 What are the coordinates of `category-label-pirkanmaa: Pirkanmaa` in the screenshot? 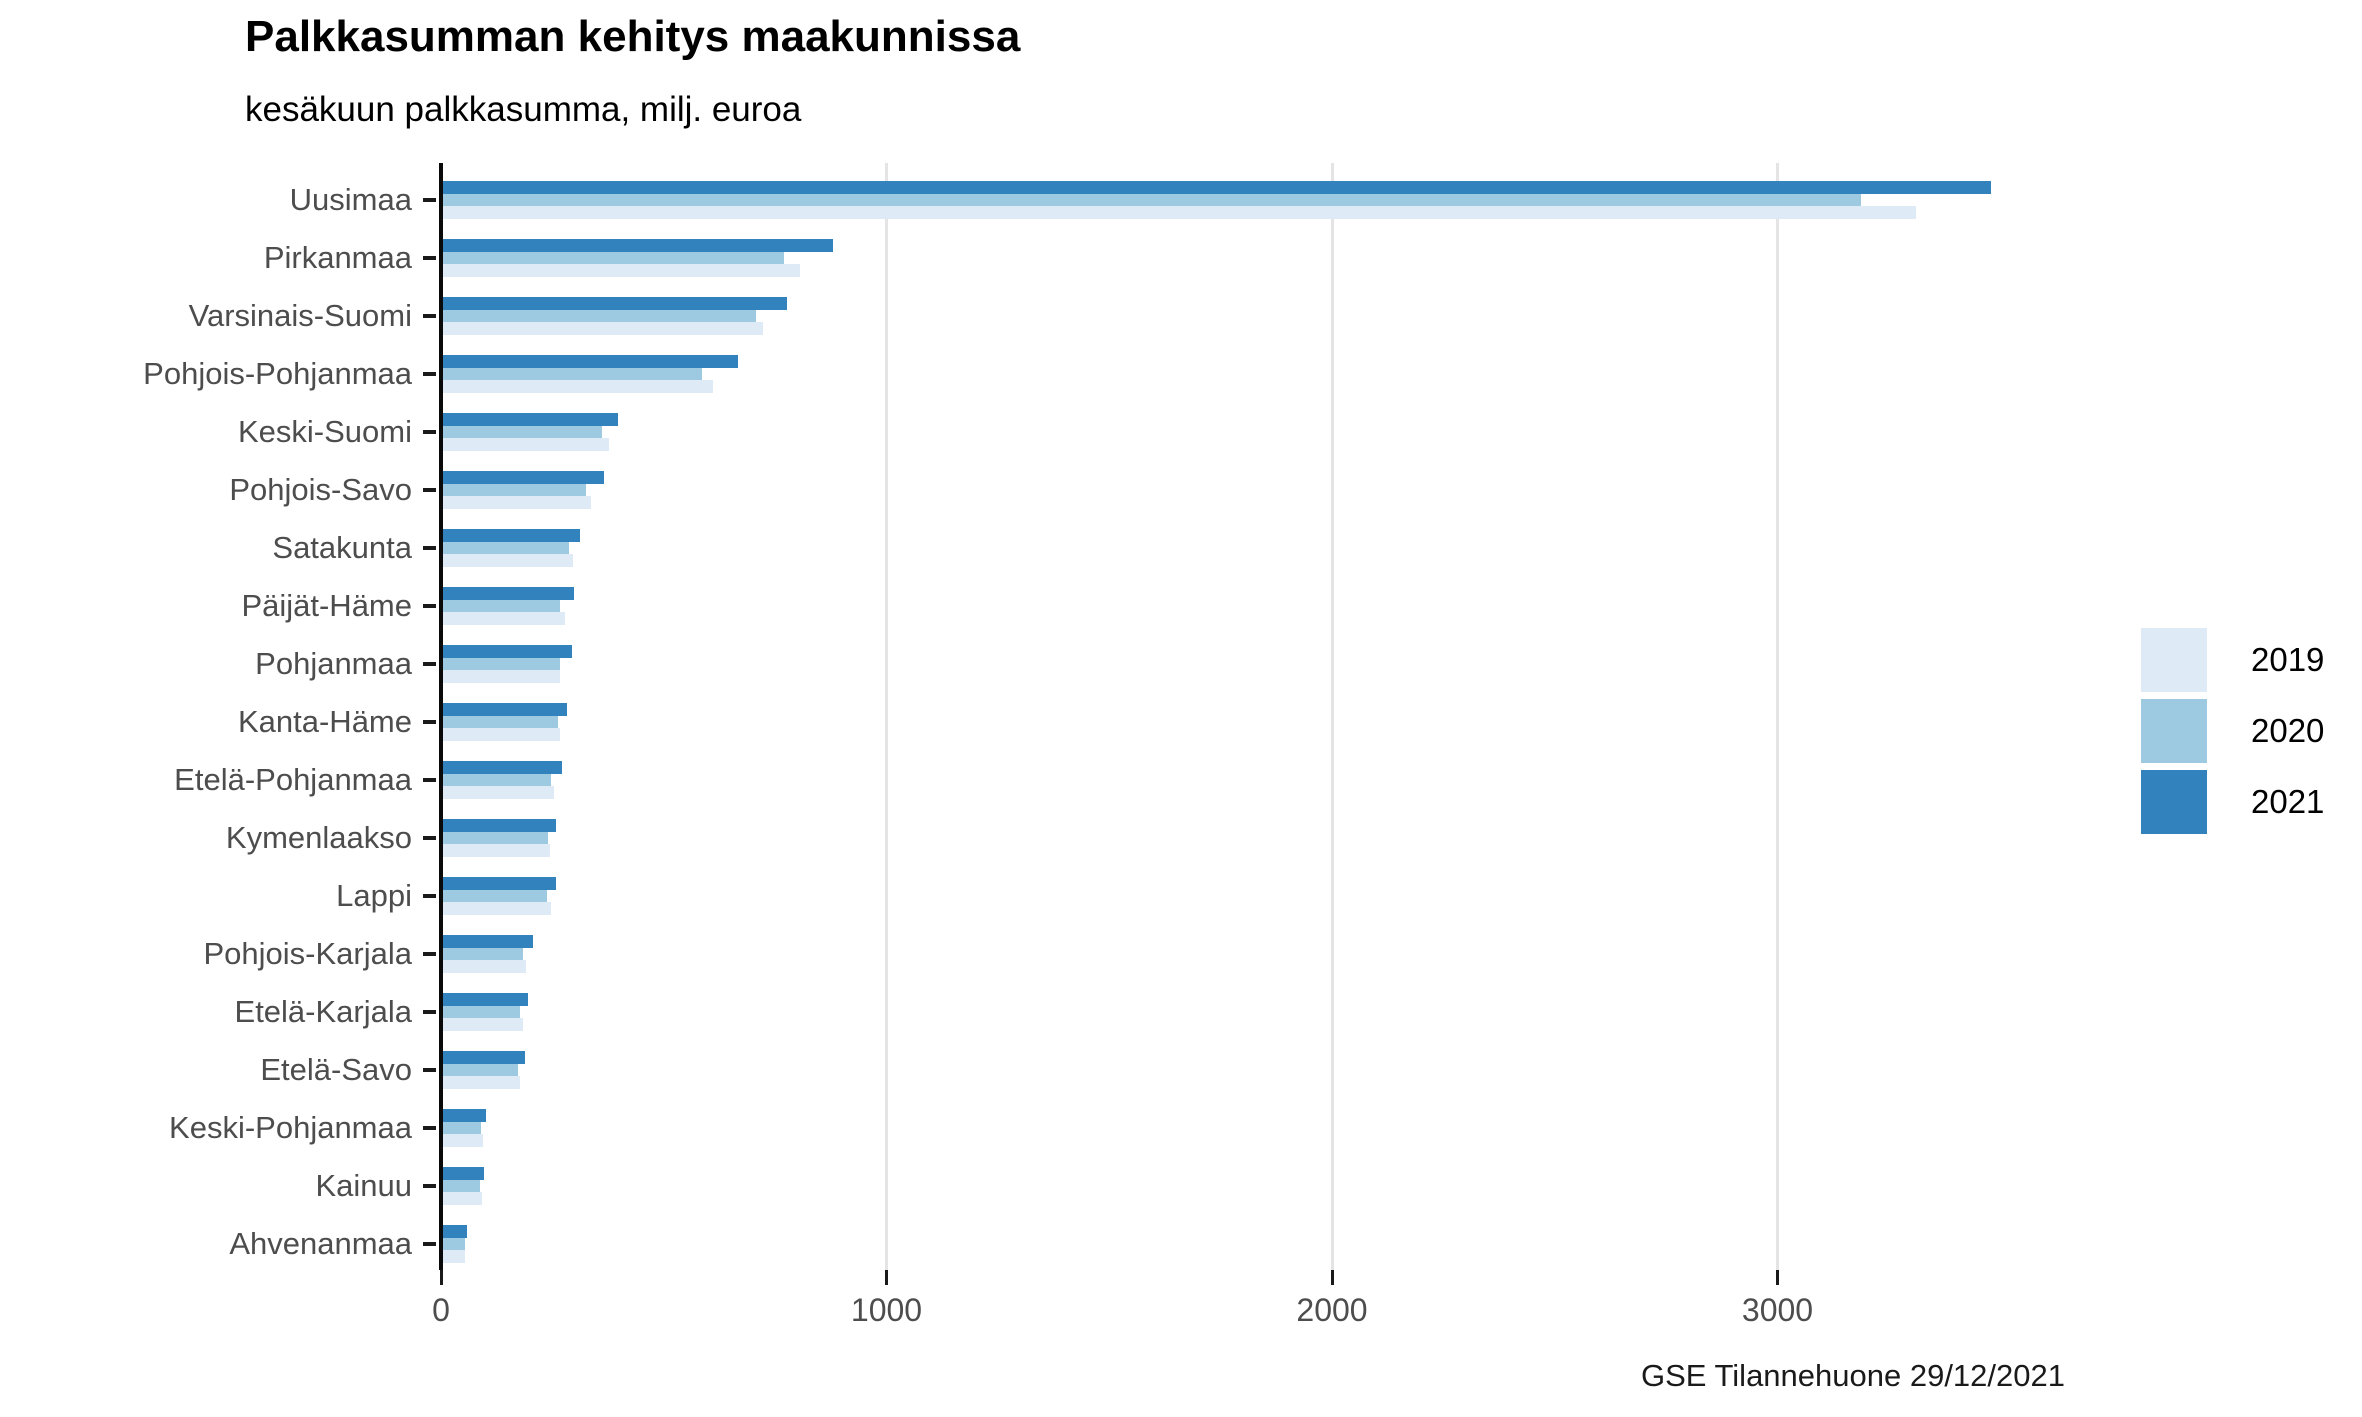 It's located at (337, 257).